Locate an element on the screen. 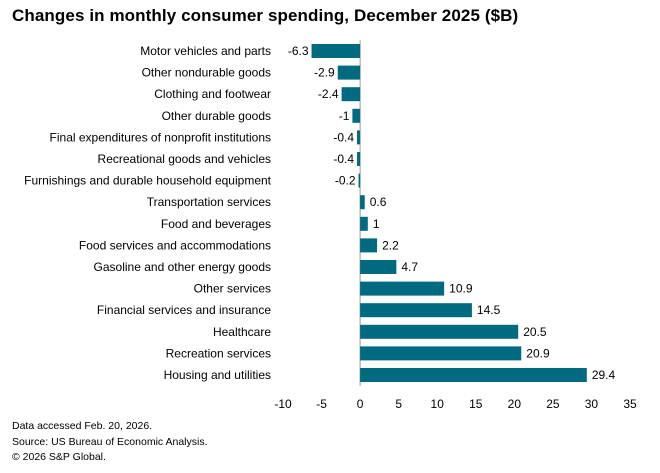 The width and height of the screenshot is (660, 473). value-label: -2.4 is located at coordinates (328, 94).